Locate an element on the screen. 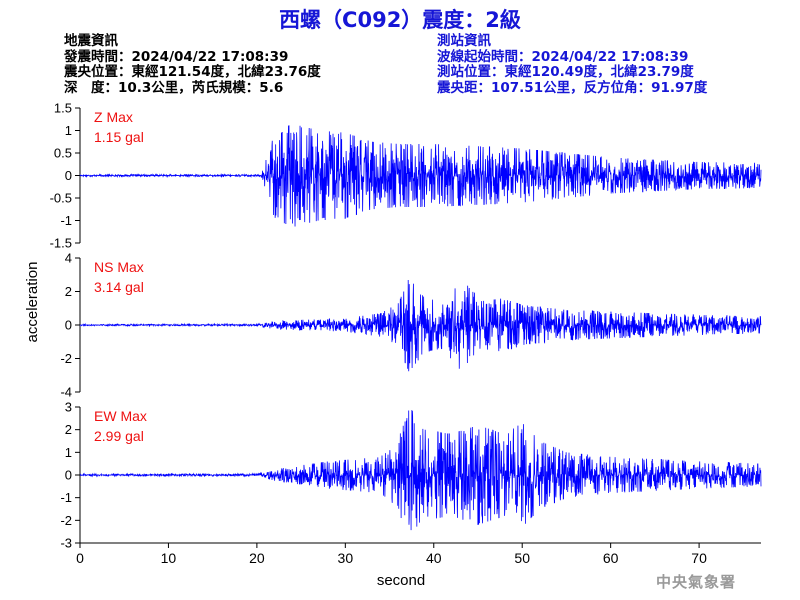 The width and height of the screenshot is (800, 600). z-ytick-label: -1 is located at coordinates (66, 220).